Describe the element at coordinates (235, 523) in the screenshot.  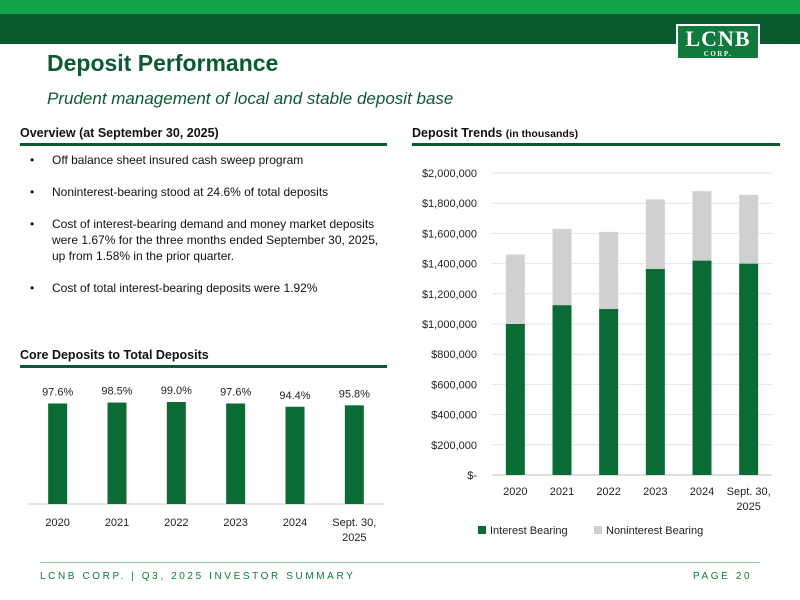
I see `core-deposit-category-label: 2023` at that location.